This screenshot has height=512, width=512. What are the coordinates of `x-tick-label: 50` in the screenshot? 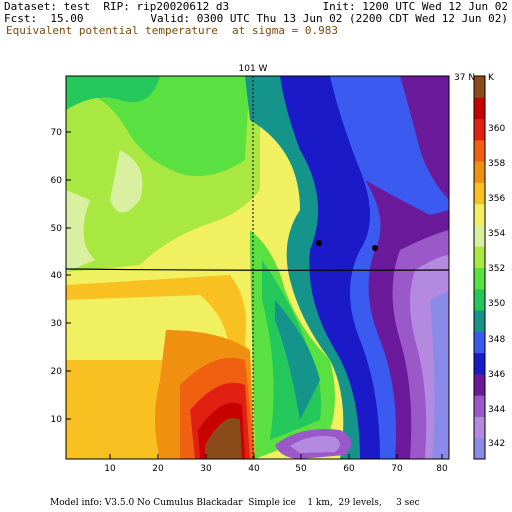 It's located at (301, 469).